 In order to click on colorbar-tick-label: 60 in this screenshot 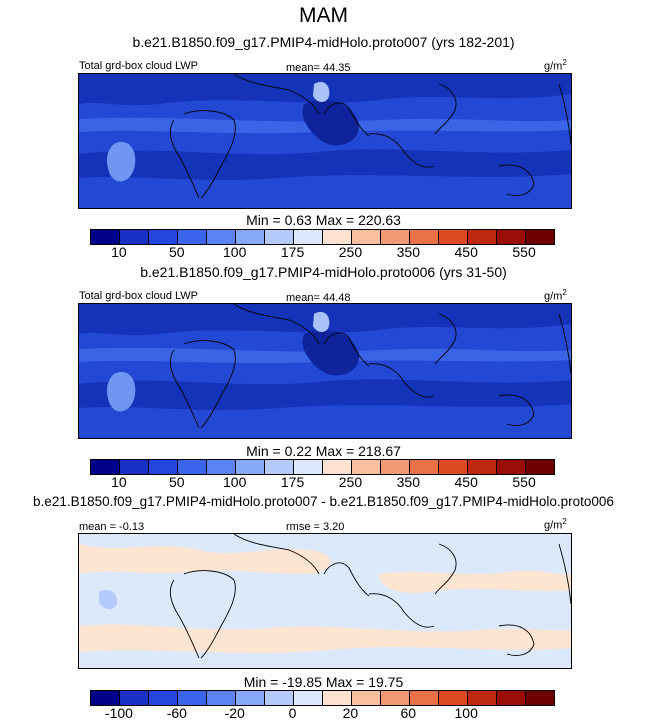, I will do `click(408, 713)`.